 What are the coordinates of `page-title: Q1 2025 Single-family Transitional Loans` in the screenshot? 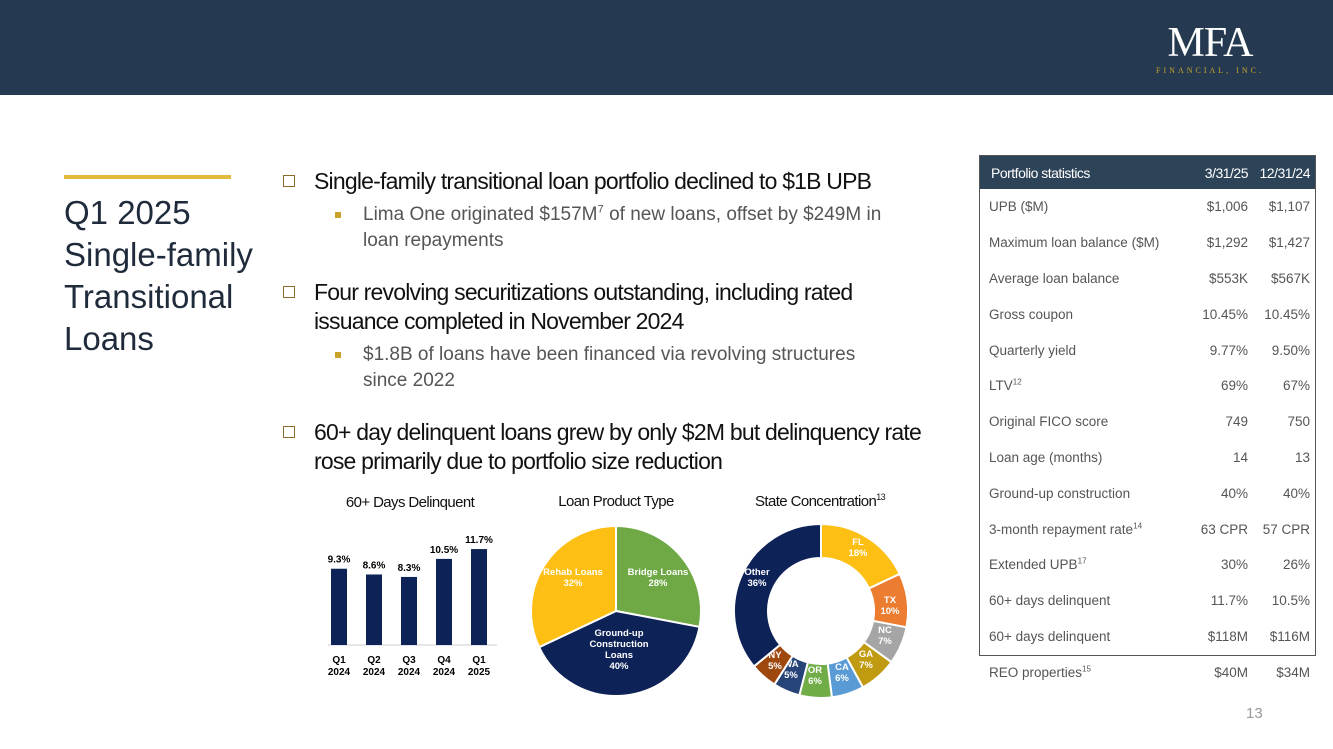 It's located at (158, 275).